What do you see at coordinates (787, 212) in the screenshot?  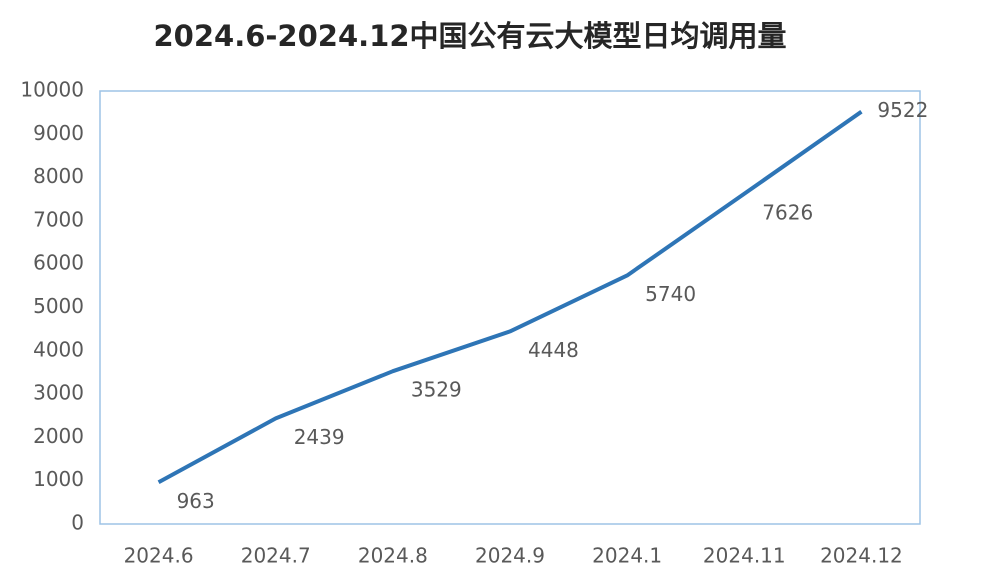 I see `data-label: 7626` at bounding box center [787, 212].